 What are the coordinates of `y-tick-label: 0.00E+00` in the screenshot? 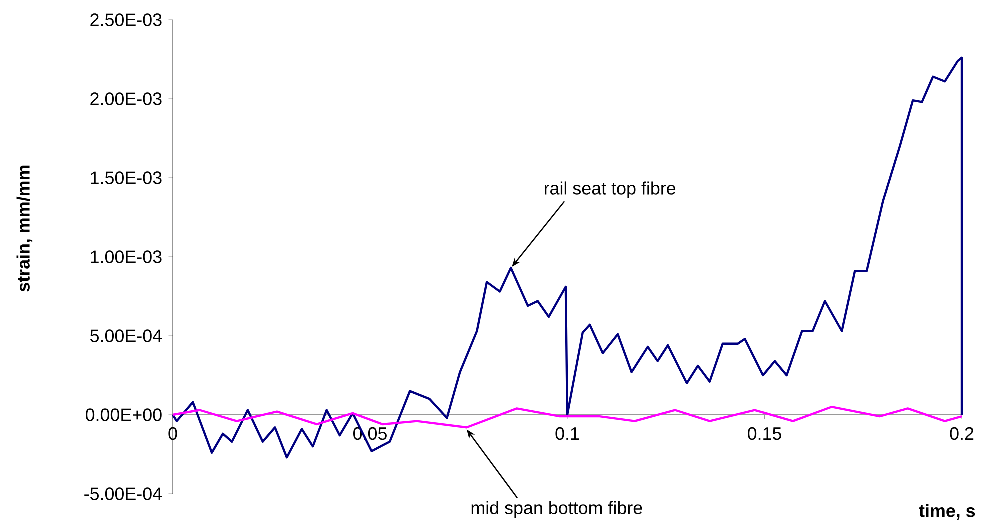 It's located at (124, 415).